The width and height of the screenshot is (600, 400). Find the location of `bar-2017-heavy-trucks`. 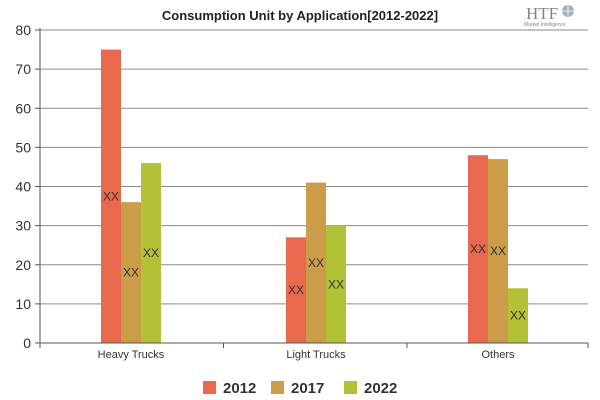

bar-2017-heavy-trucks is located at coordinates (131, 272).